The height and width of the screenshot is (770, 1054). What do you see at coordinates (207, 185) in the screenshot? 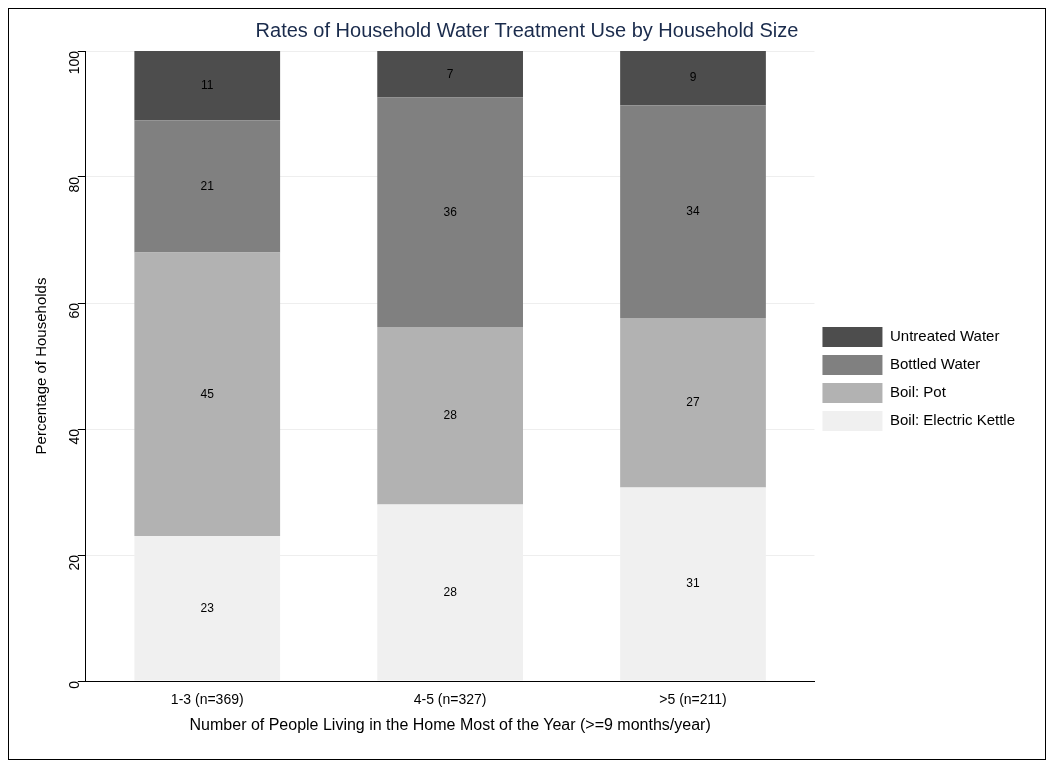
I see `data-label: 21` at bounding box center [207, 185].